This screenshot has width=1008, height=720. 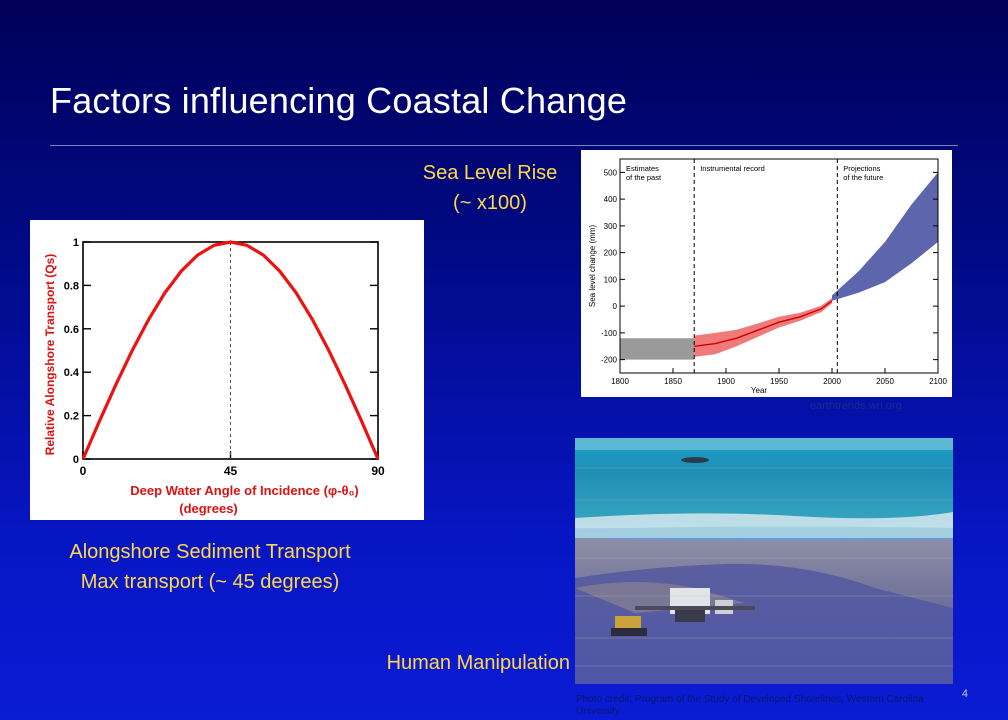 I want to click on y-tick-label: 500, so click(x=611, y=172).